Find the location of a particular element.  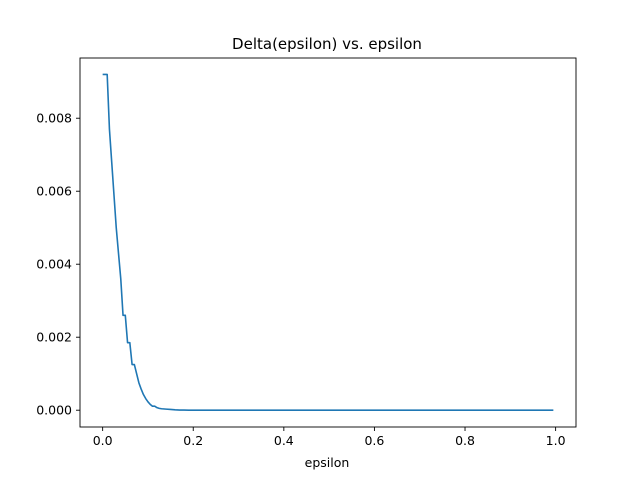

y-tick-label: 0.004 is located at coordinates (54, 264).